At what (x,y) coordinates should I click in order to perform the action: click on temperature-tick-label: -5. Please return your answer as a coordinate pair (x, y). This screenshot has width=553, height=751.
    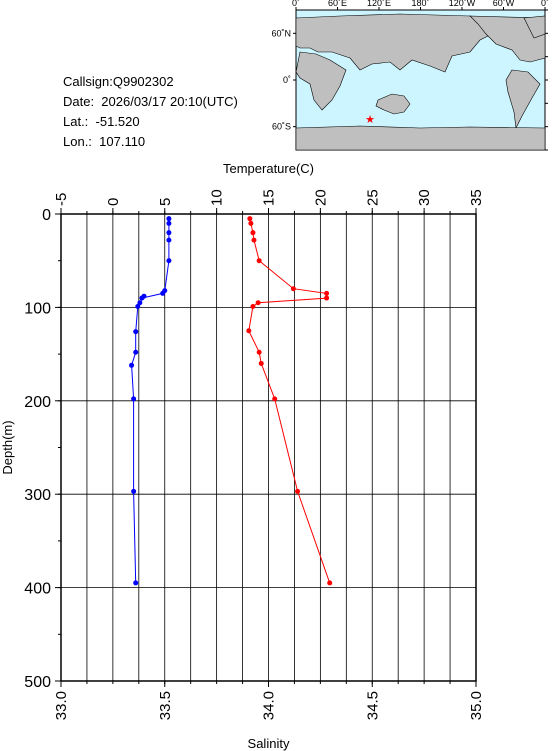
    Looking at the image, I should click on (61, 199).